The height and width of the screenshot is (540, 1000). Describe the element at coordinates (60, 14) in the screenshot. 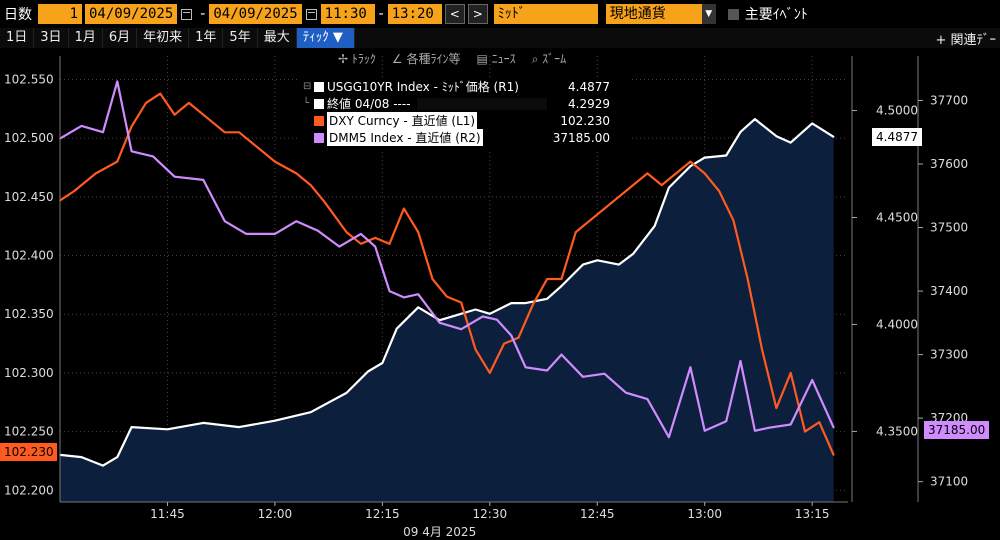

I see `period-value-input: 1` at that location.